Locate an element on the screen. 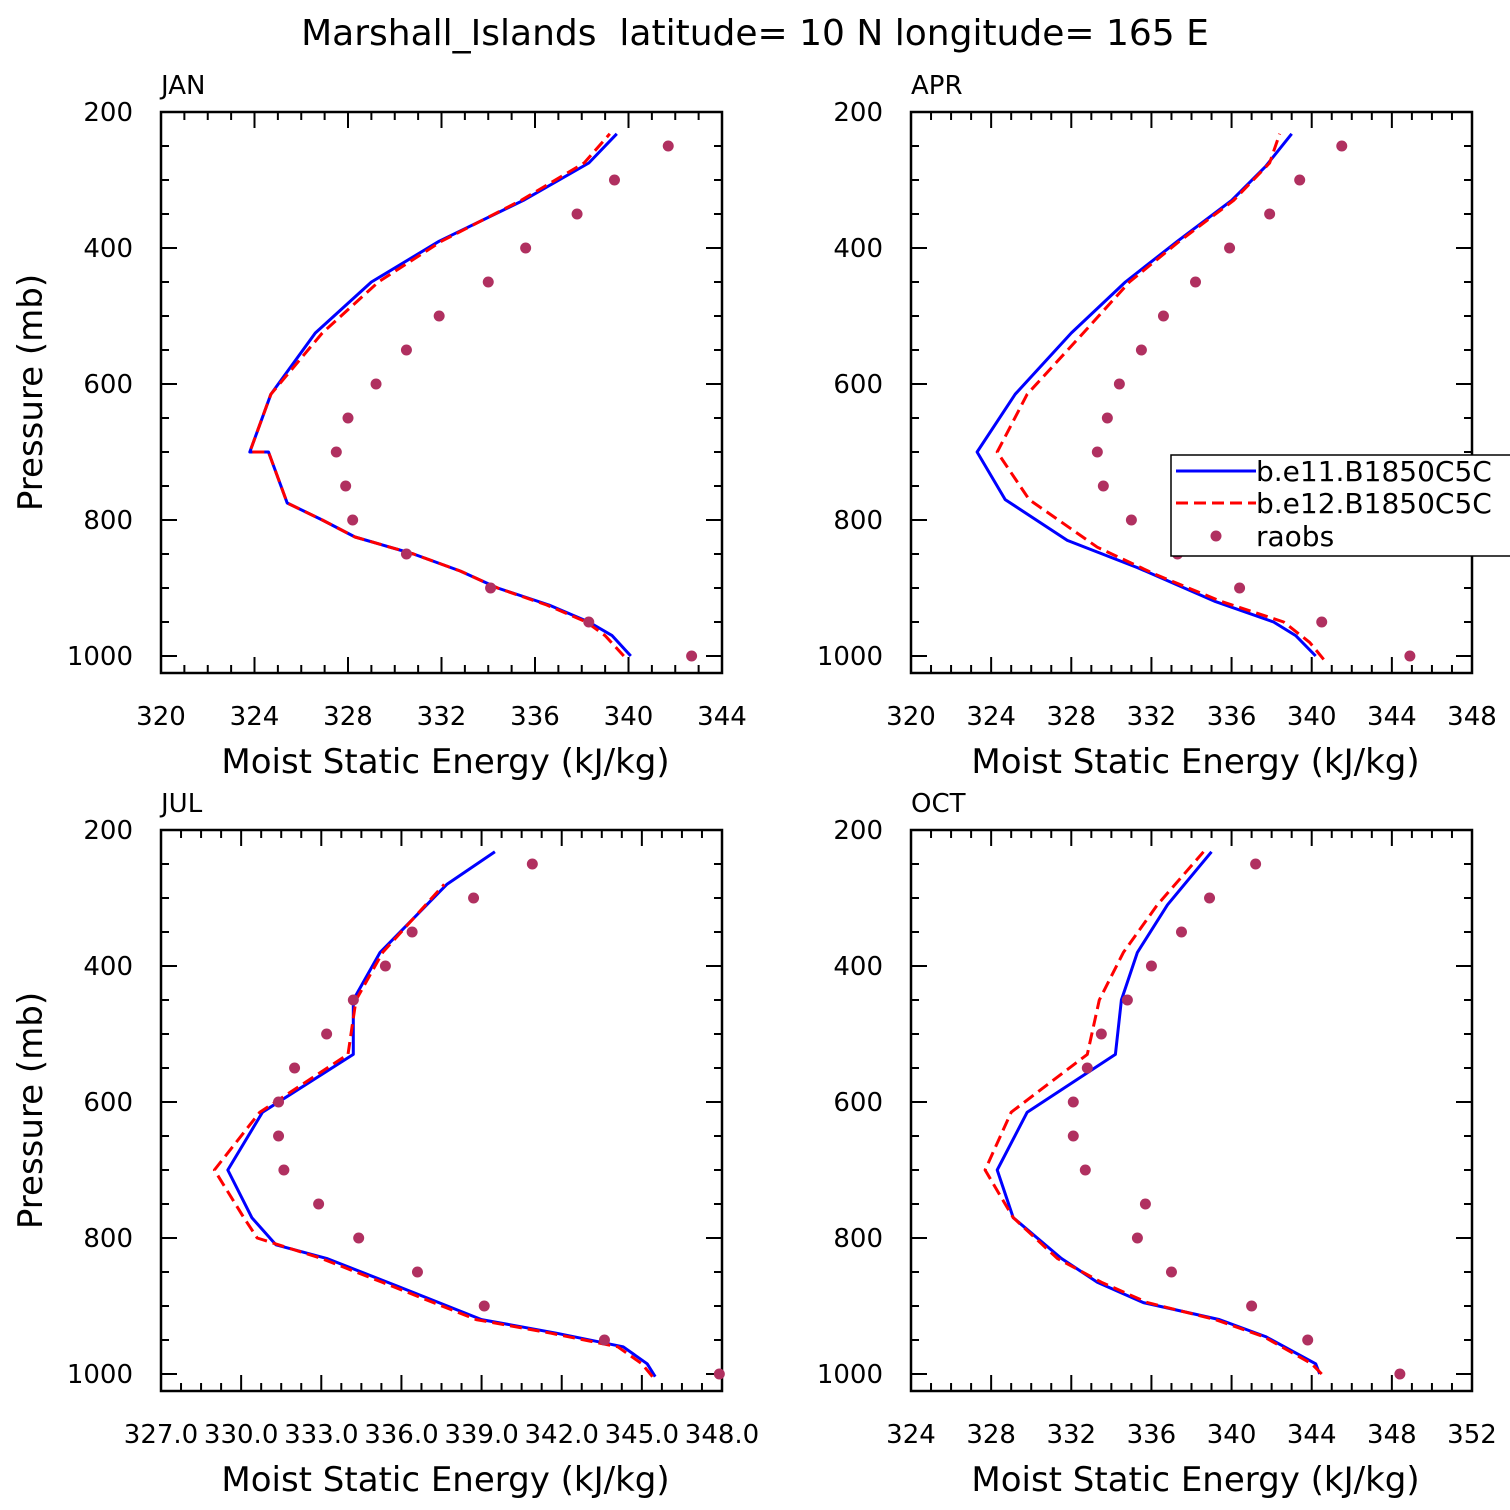  x-tick-label: 348.0 is located at coordinates (722, 1435).